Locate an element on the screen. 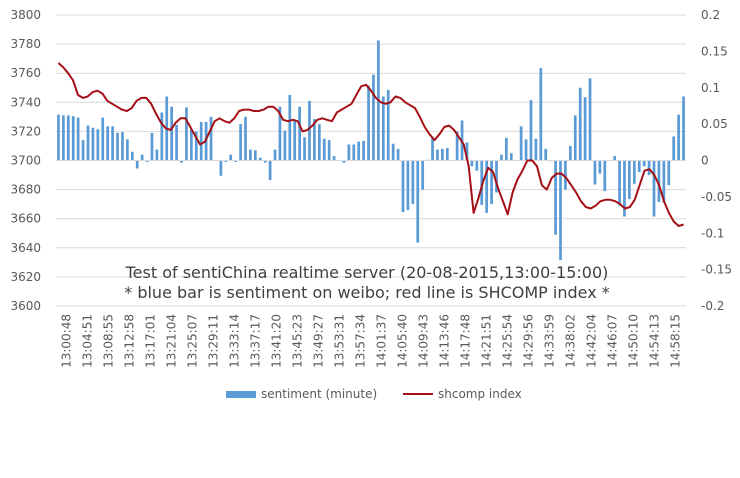 The image size is (740, 478). x-tick-label: 13:04:51 is located at coordinates (88, 341).